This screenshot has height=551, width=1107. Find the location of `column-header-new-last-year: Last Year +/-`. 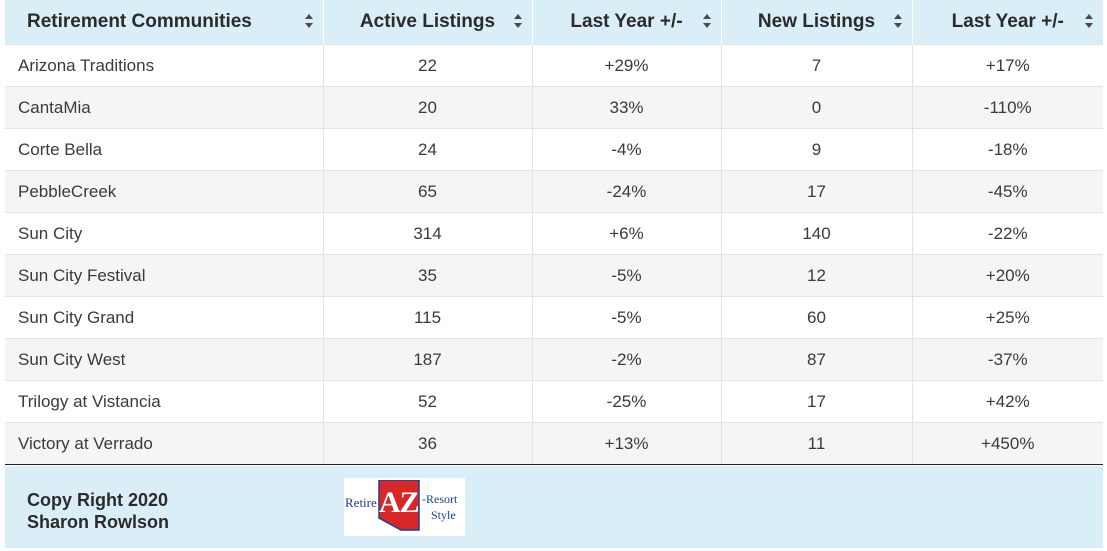

column-header-new-last-year: Last Year +/- is located at coordinates (1007, 22).